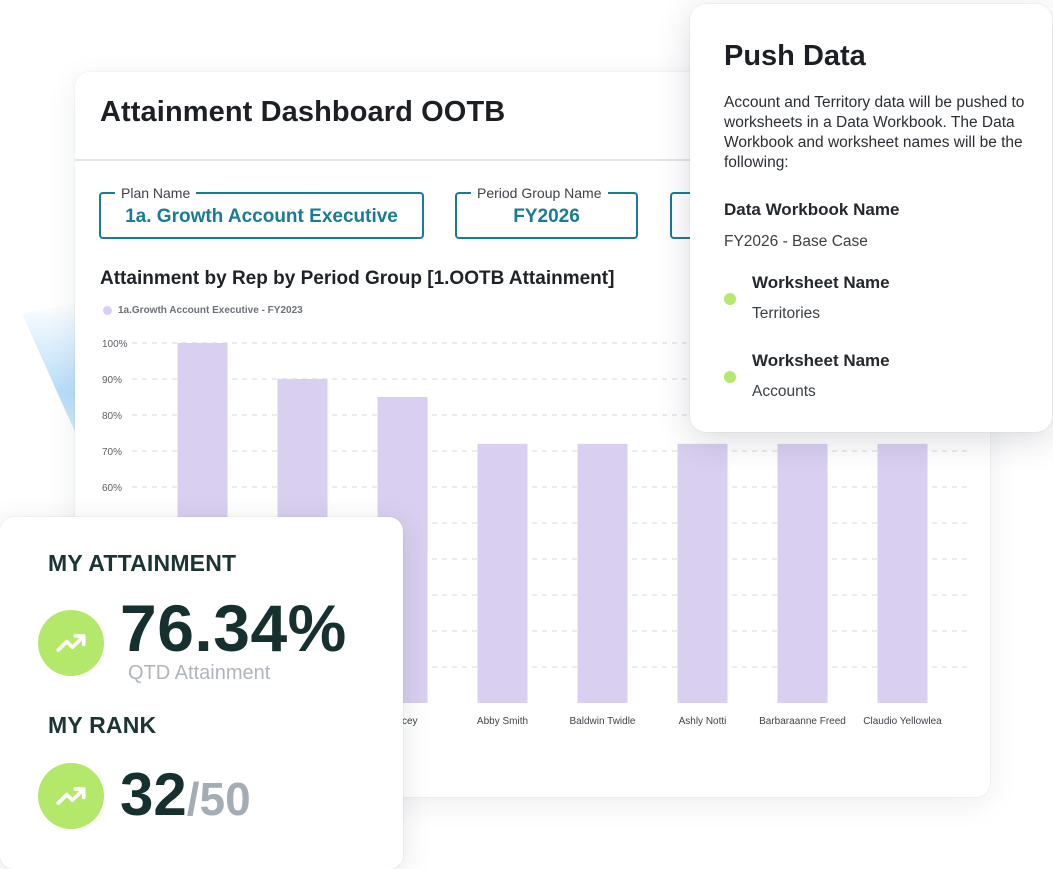  What do you see at coordinates (112, 380) in the screenshot?
I see `y-tick-label: 90%` at bounding box center [112, 380].